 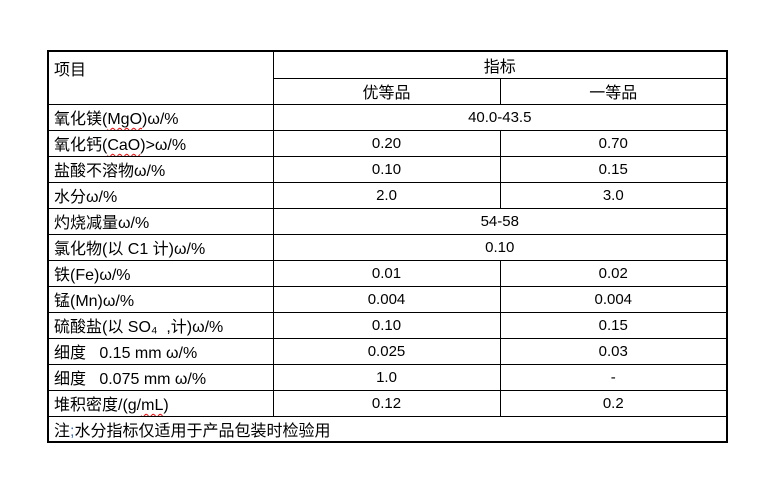 What do you see at coordinates (139, 327) in the screenshot?
I see `text-run: 硫酸盐(以 SO₄ ,计)ω/%` at bounding box center [139, 327].